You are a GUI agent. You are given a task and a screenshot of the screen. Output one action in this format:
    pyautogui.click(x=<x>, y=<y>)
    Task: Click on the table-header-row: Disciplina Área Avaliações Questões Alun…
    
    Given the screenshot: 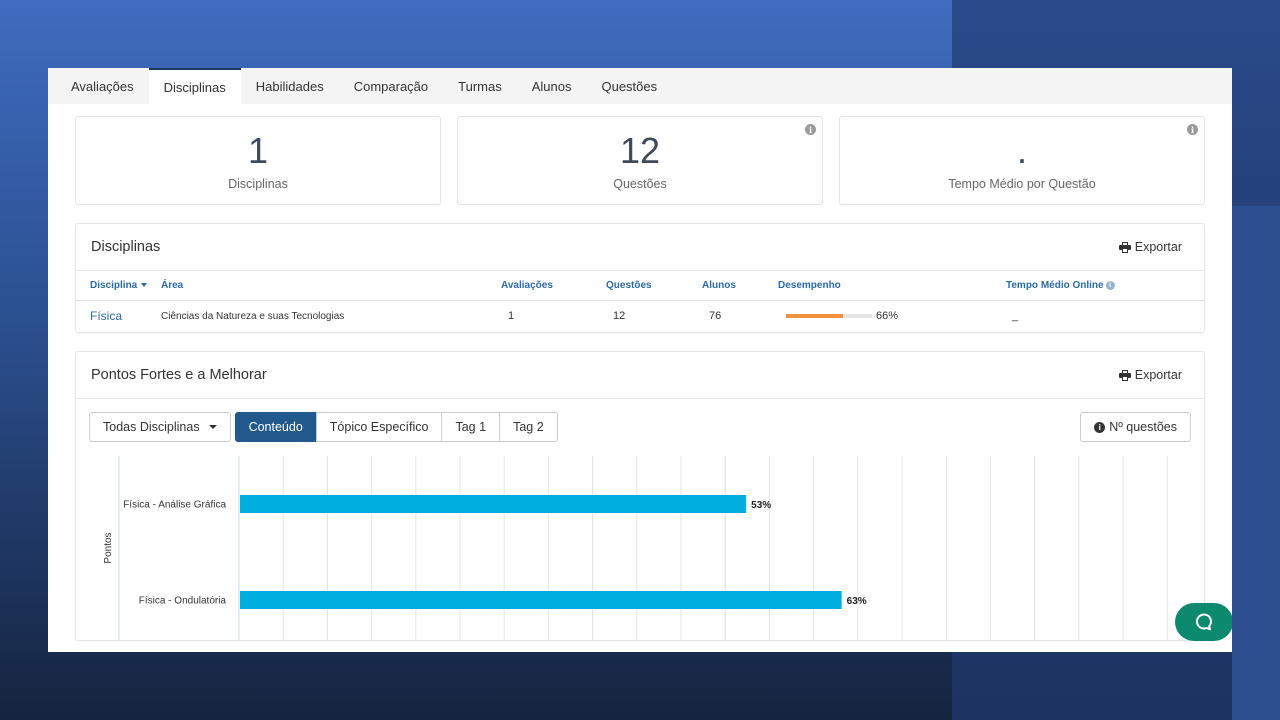 What is the action you would take?
    pyautogui.click(x=640, y=286)
    